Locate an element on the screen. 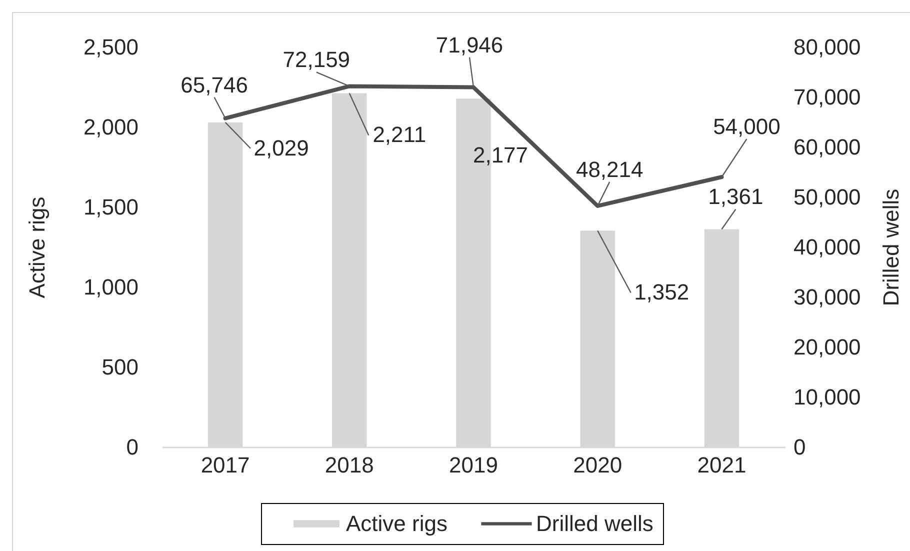  y2-tick-label: 30,000 is located at coordinates (827, 297).